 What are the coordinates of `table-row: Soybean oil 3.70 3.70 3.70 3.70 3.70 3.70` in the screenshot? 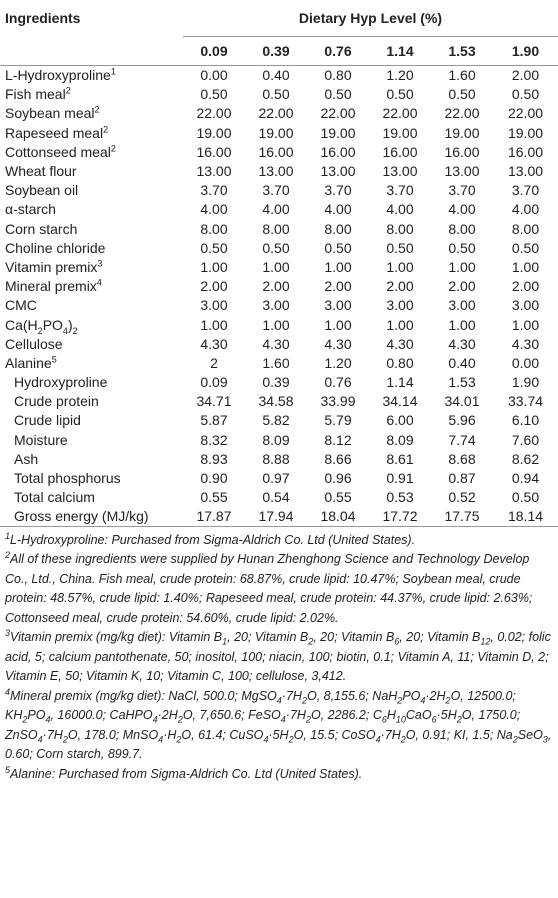 It's located at (279, 190).